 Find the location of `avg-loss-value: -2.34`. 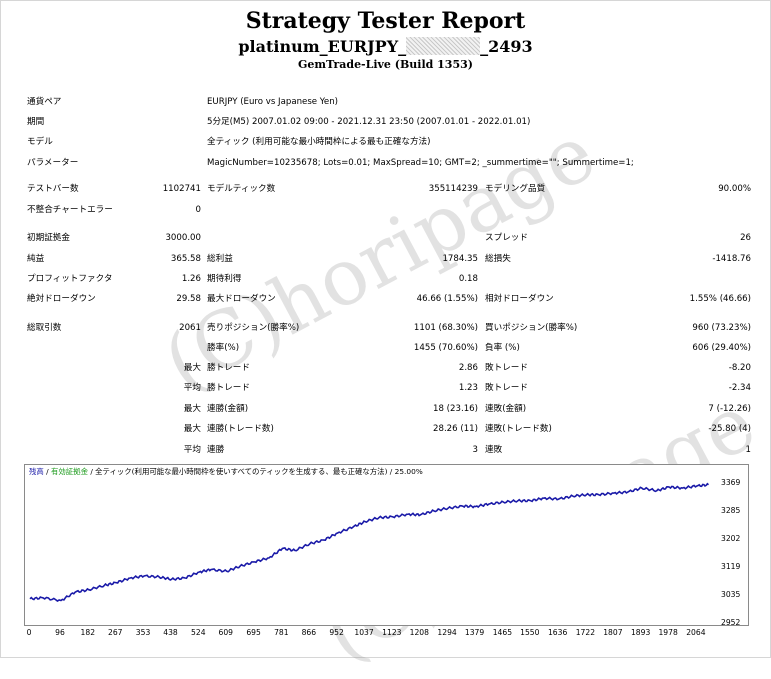

avg-loss-value: -2.34 is located at coordinates (739, 388).